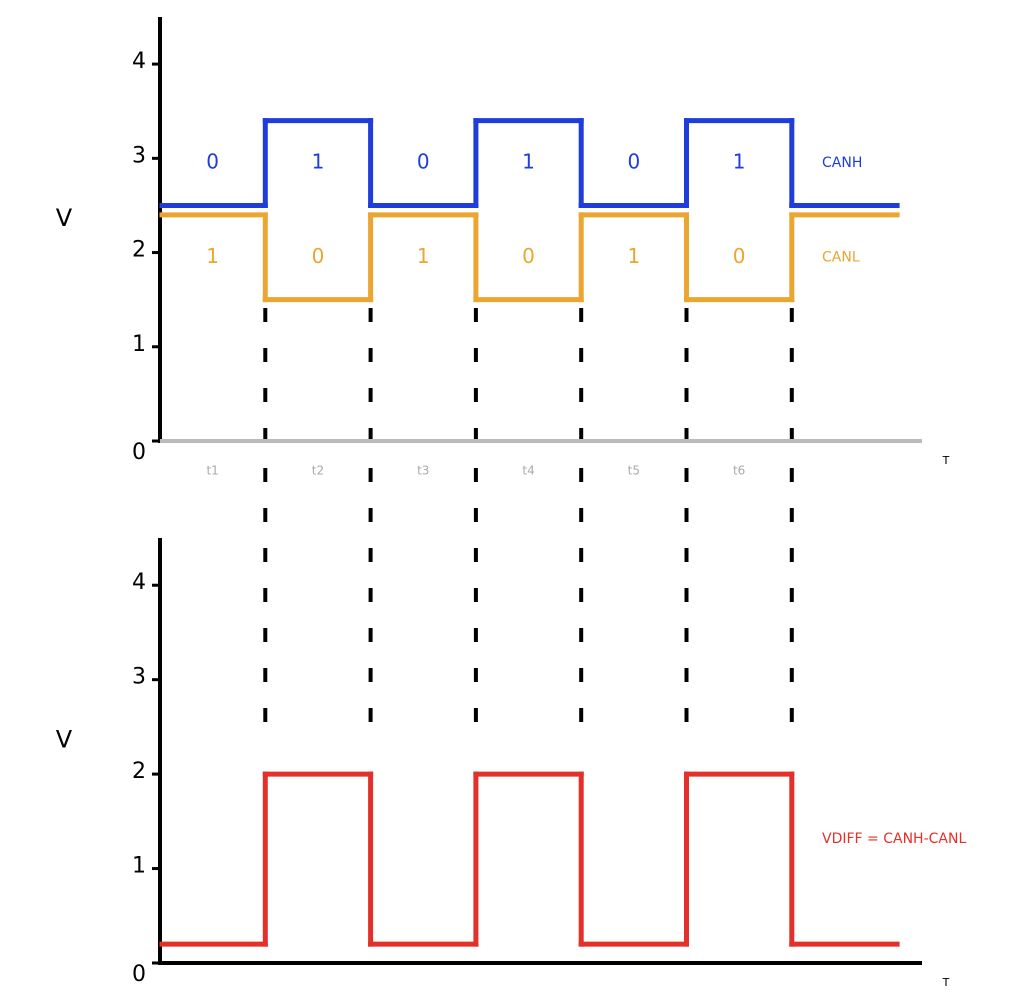 This screenshot has width=1028, height=992. What do you see at coordinates (842, 163) in the screenshot?
I see `series-label: CANH` at bounding box center [842, 163].